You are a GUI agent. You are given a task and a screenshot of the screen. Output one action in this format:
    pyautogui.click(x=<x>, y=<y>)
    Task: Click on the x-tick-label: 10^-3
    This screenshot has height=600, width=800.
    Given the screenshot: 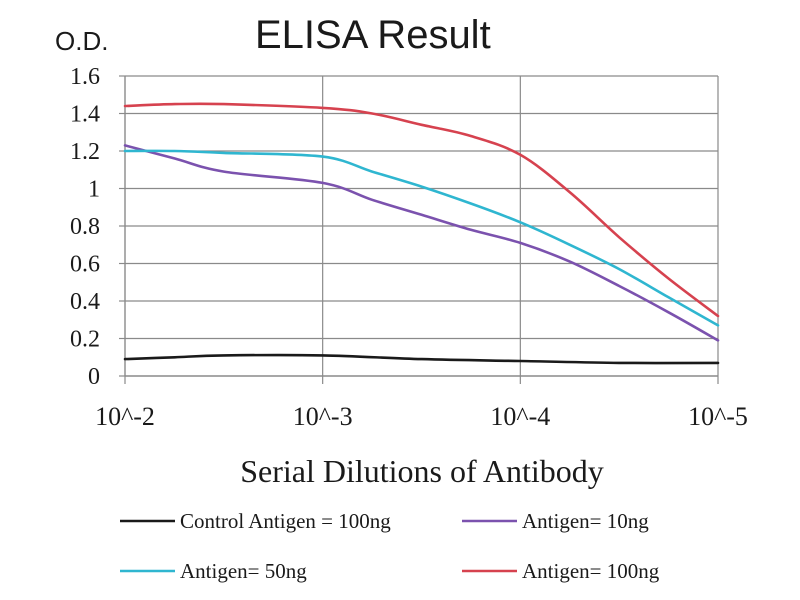 What is the action you would take?
    pyautogui.click(x=323, y=416)
    